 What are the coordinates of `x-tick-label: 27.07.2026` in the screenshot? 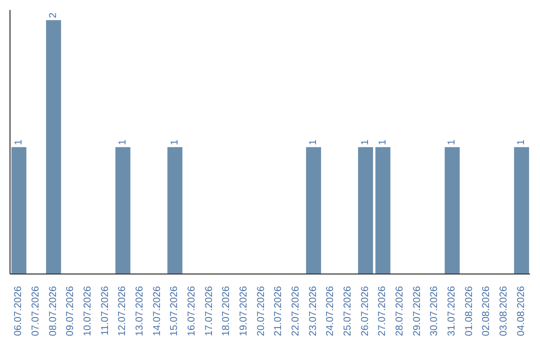 It's located at (382, 311).